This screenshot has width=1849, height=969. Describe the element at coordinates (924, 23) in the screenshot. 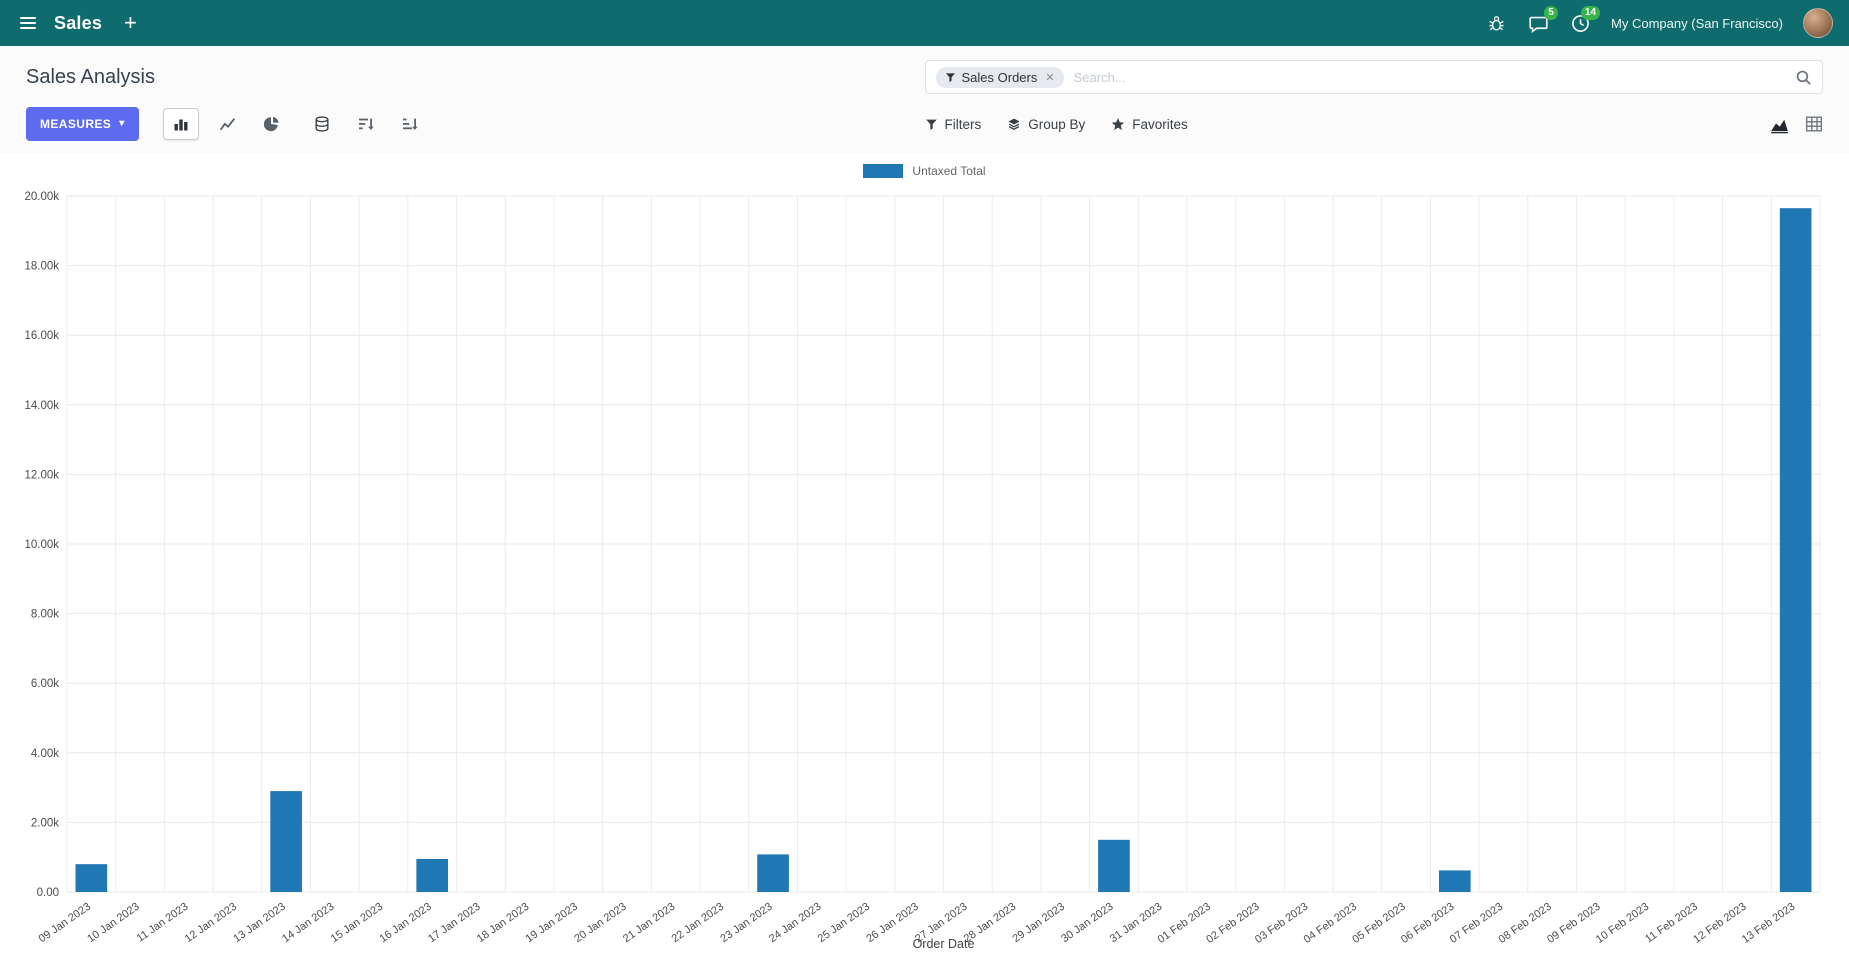

I see `top-navbar: Sales + 5 14 My Company (San Francisco)` at that location.